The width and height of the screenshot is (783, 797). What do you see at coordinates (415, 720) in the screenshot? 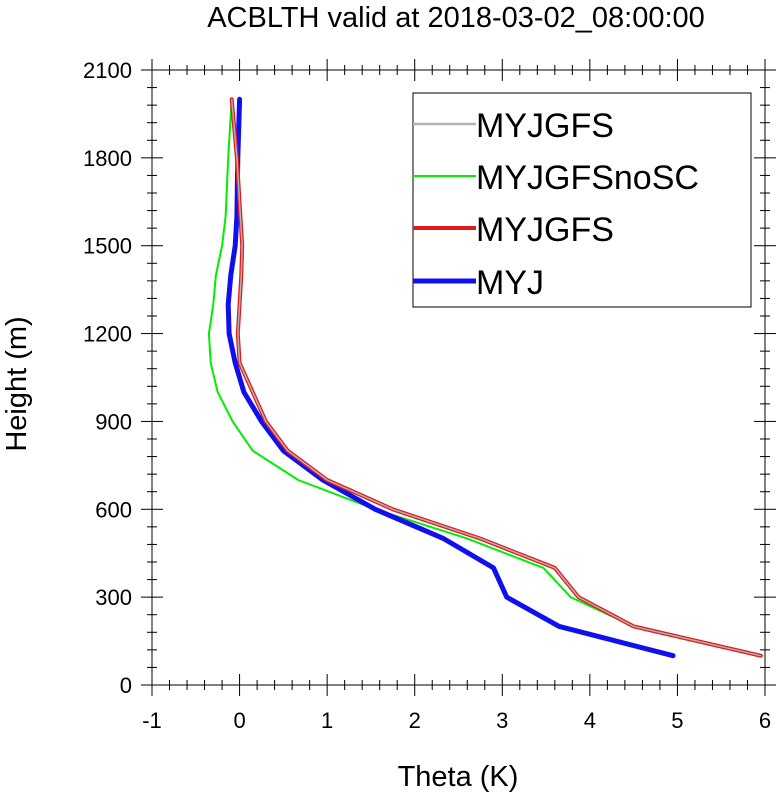
I see `x-tick-label: 2` at bounding box center [415, 720].